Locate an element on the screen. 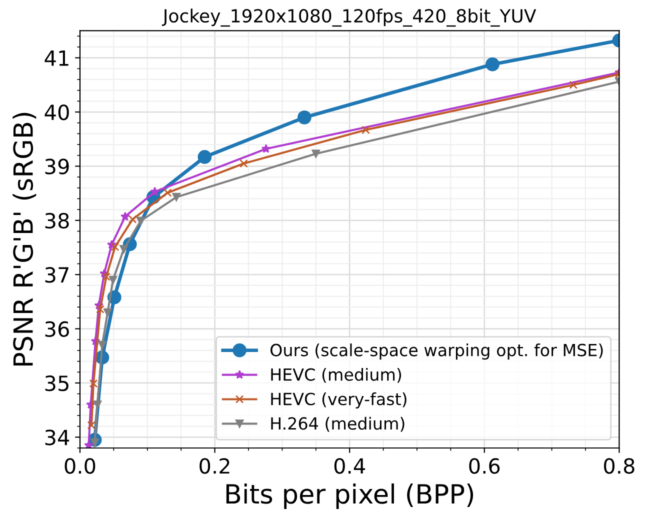 The width and height of the screenshot is (645, 512). y-tick-label: 34 is located at coordinates (57, 438).